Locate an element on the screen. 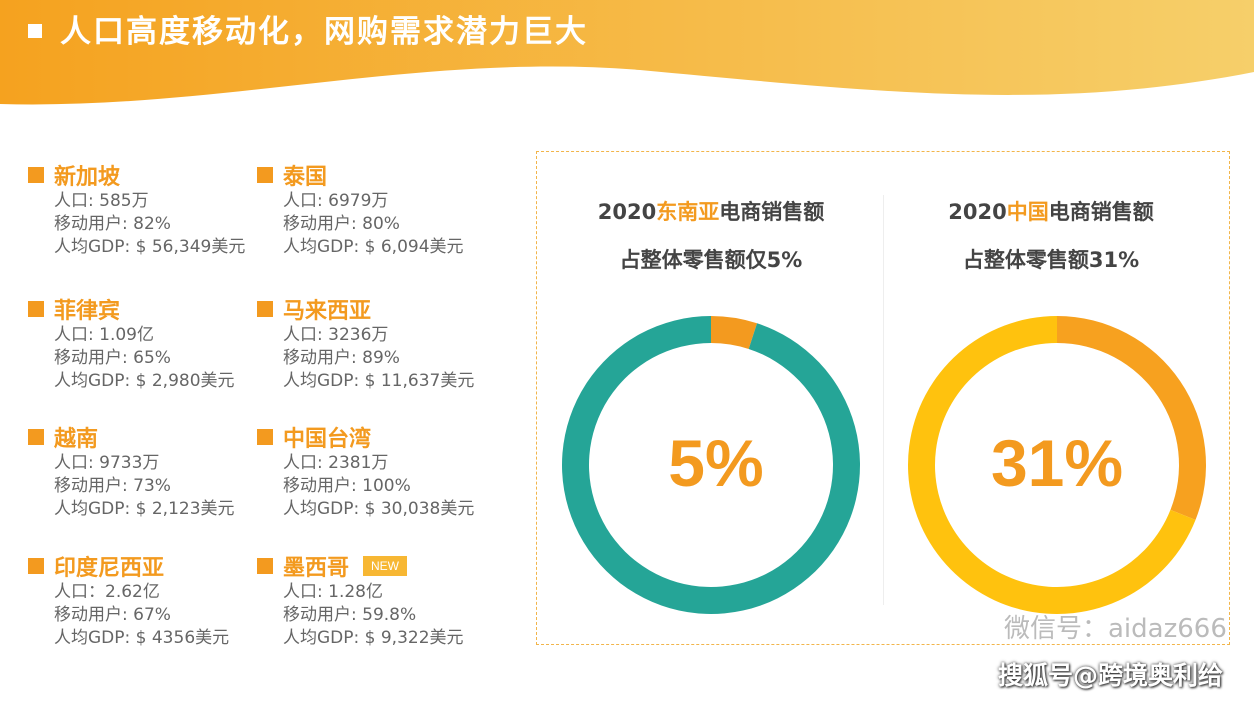  gdp-per-capita: 人均GDP: $ 30,038美元 is located at coordinates (379, 509).